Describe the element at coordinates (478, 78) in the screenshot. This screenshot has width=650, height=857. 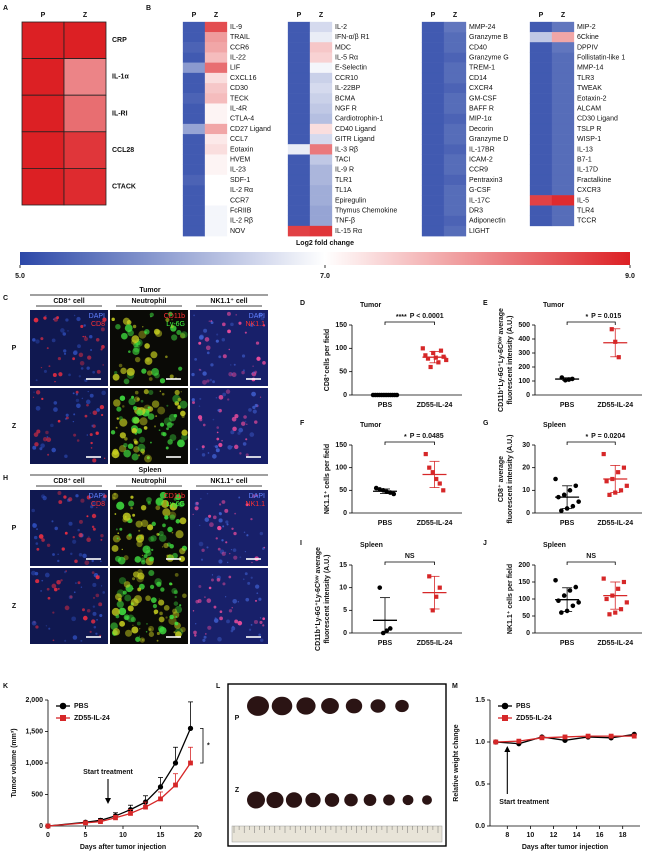
I see `row-label: CD14` at that location.